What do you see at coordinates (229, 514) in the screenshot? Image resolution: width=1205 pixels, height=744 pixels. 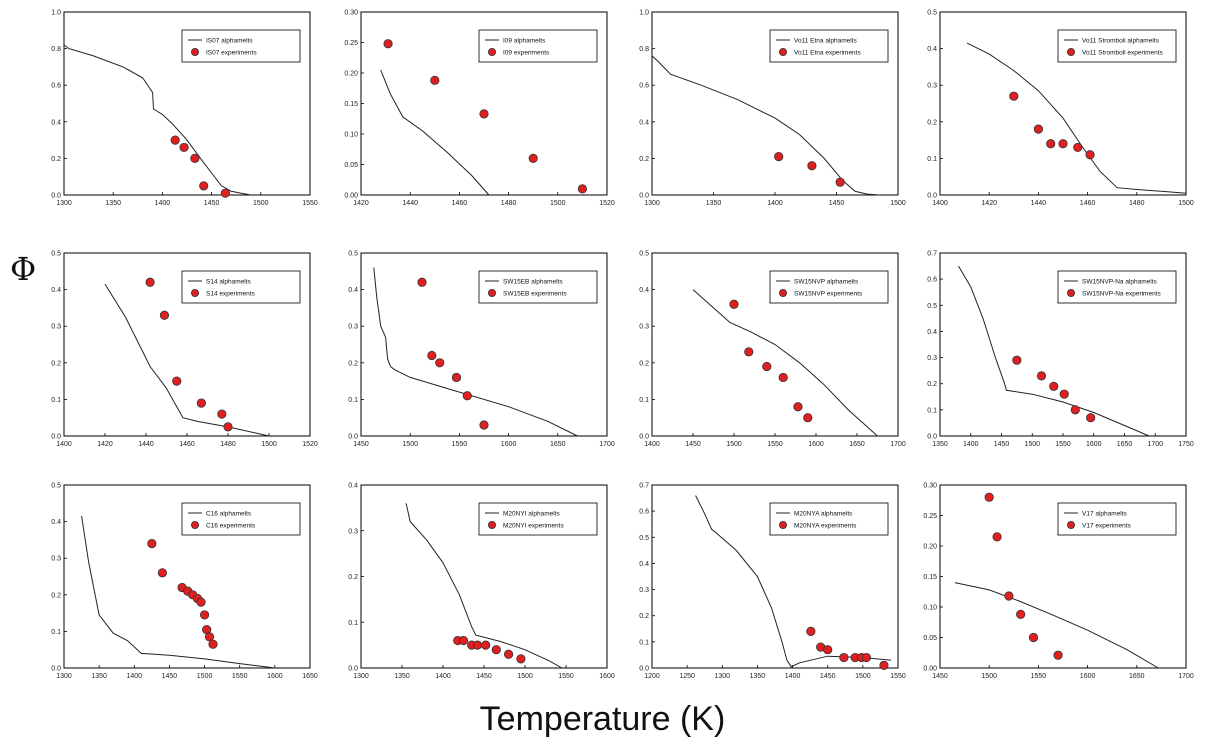 I see `legend-label-alphamelts: C16 alphamelts` at bounding box center [229, 514].